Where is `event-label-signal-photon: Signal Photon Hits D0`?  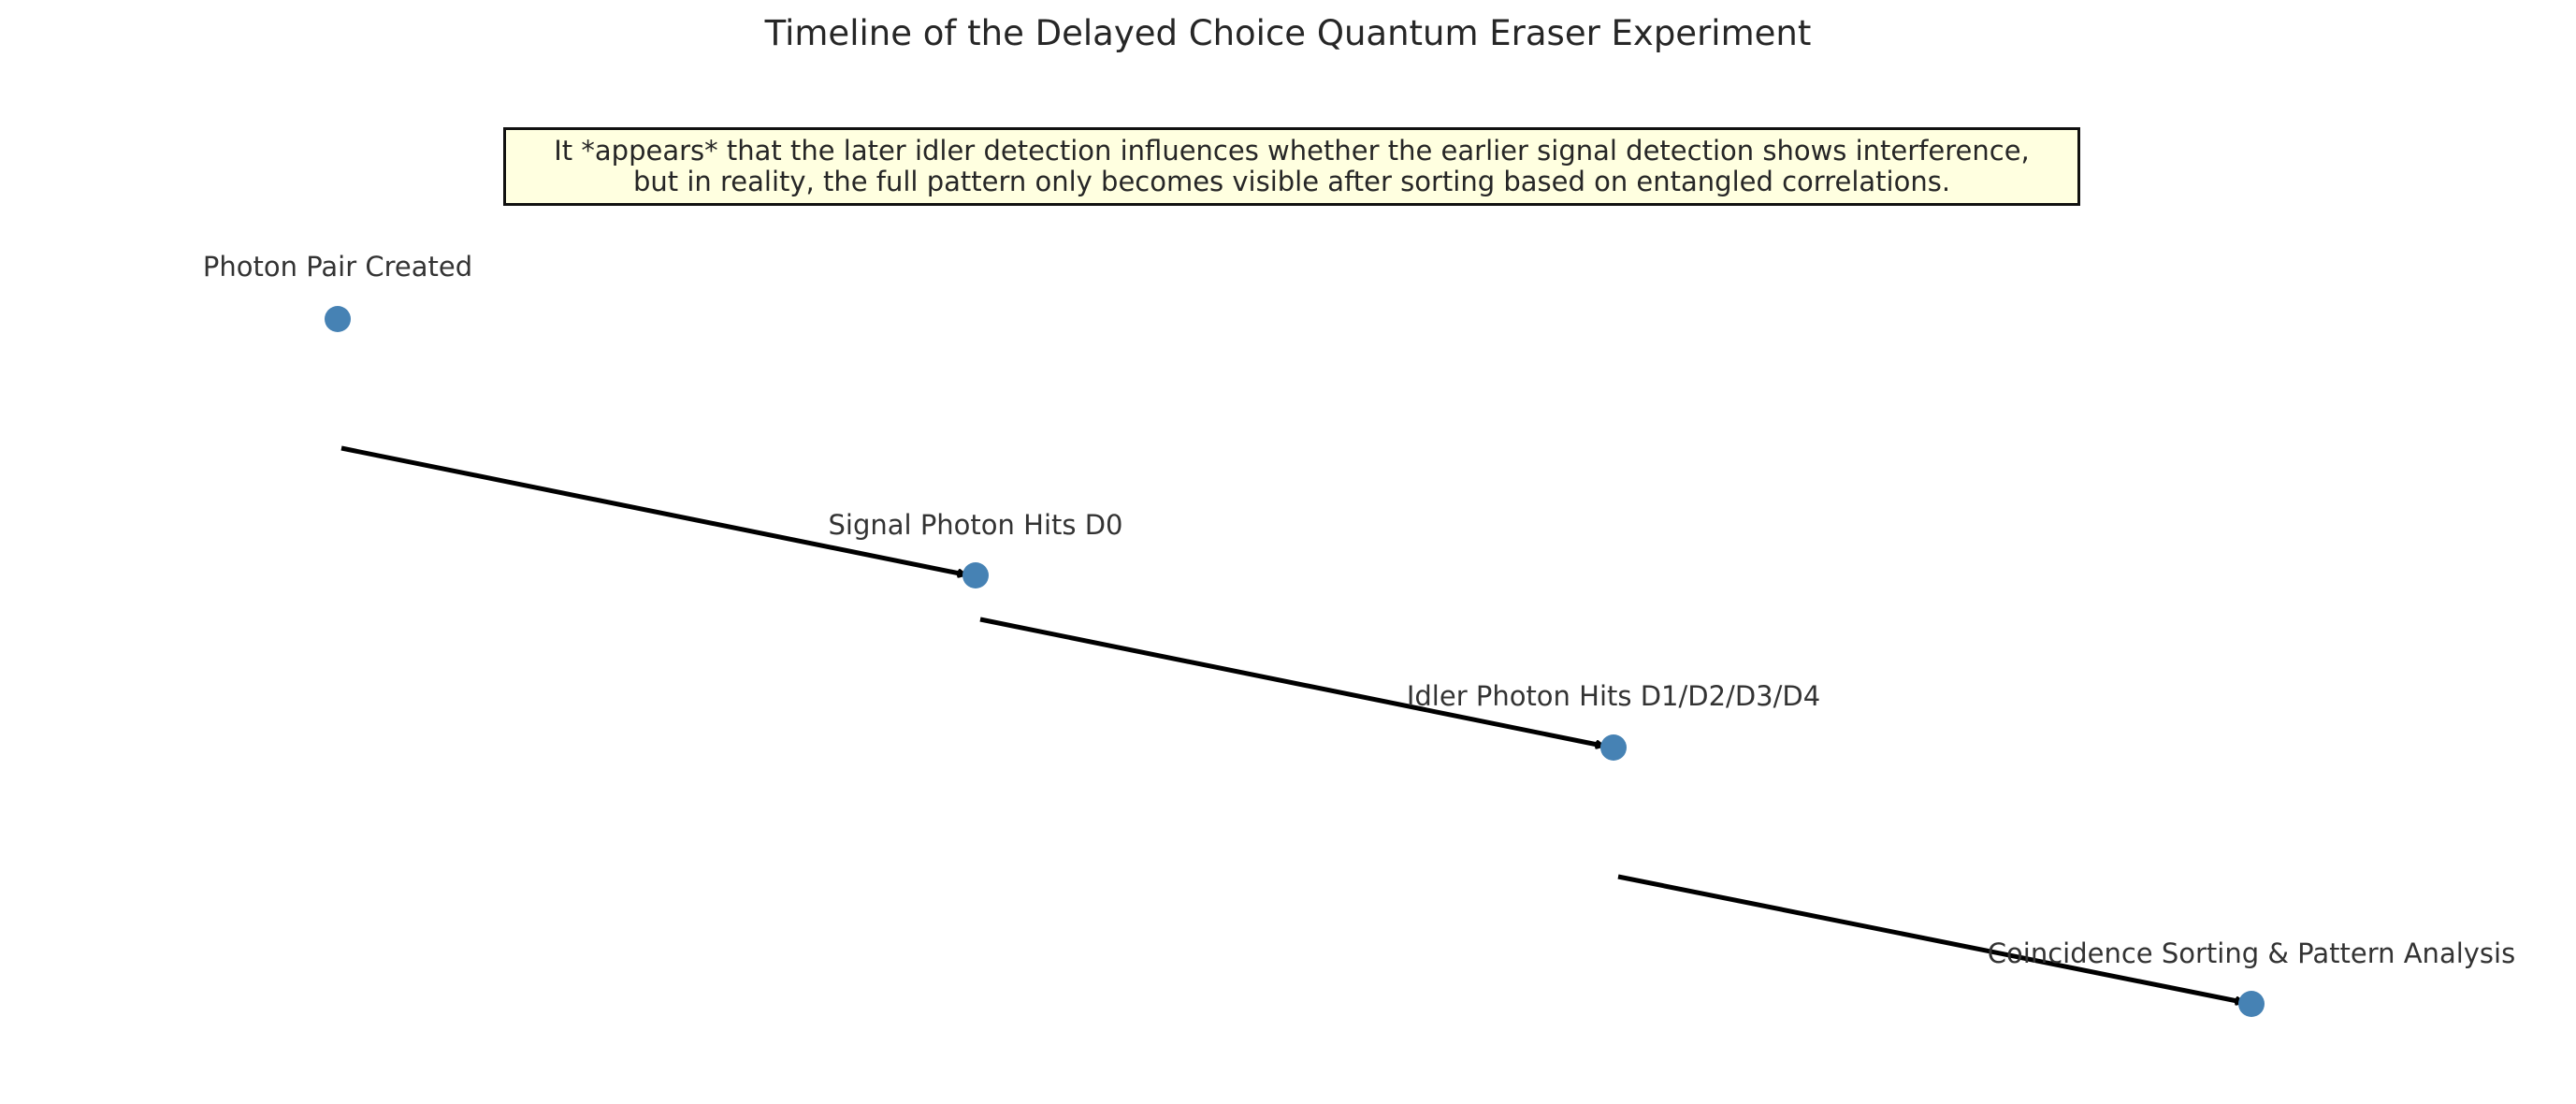 event-label-signal-photon: Signal Photon Hits D0 is located at coordinates (976, 525).